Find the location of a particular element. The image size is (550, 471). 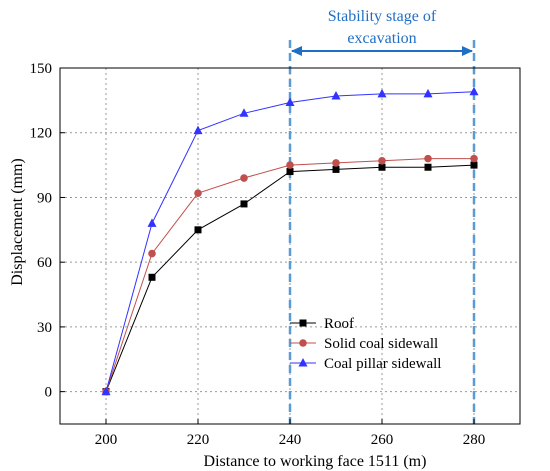

y-tick-label: 90 is located at coordinates (44, 198).